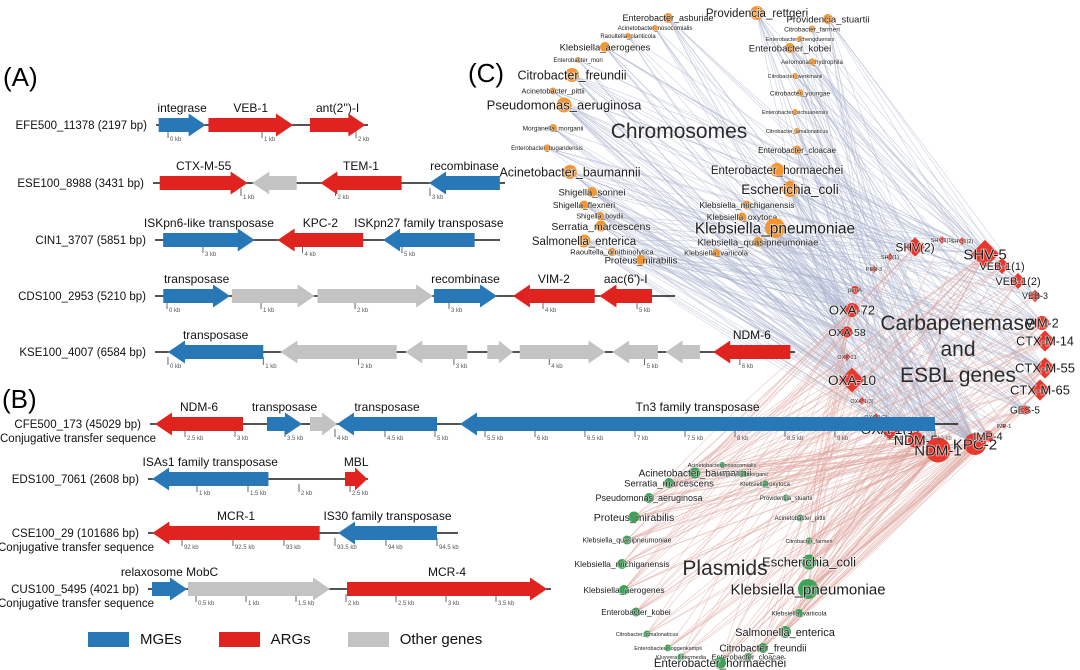 This screenshot has height=670, width=1080. Describe the element at coordinates (765, 484) in the screenshot. I see `plasmid-node-Klebsiella_oxytoca: Klebsiella_oxytoca` at that location.